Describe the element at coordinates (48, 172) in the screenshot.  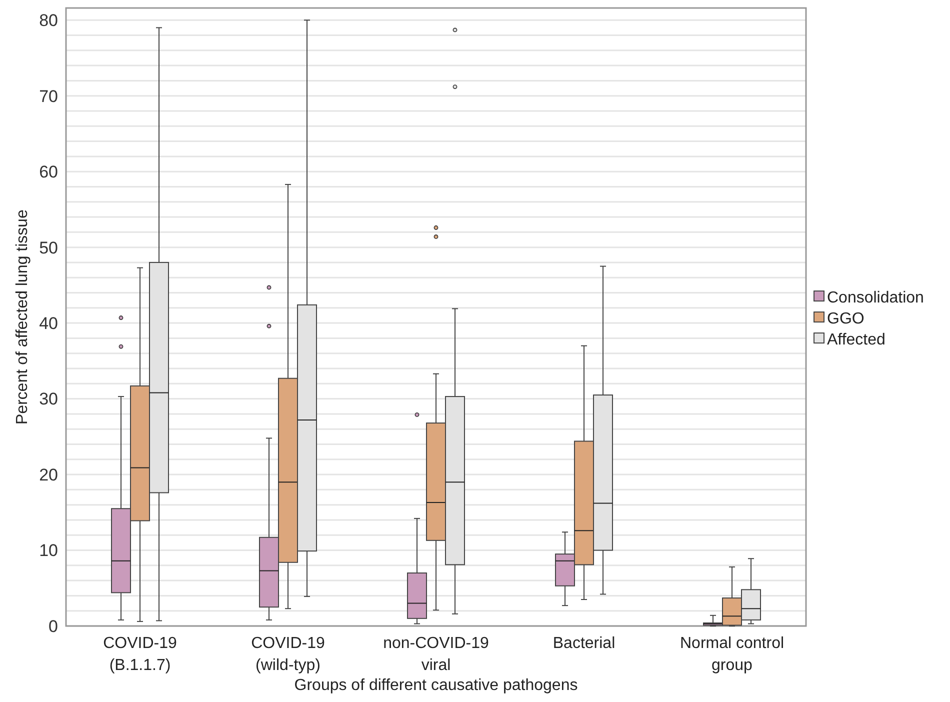
I see `y-tick-label: 60` at that location.